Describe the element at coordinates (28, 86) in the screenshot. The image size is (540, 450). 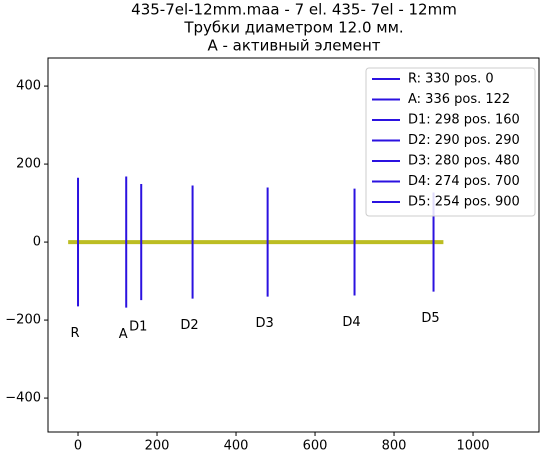
I see `y-tick-label: 400` at that location.